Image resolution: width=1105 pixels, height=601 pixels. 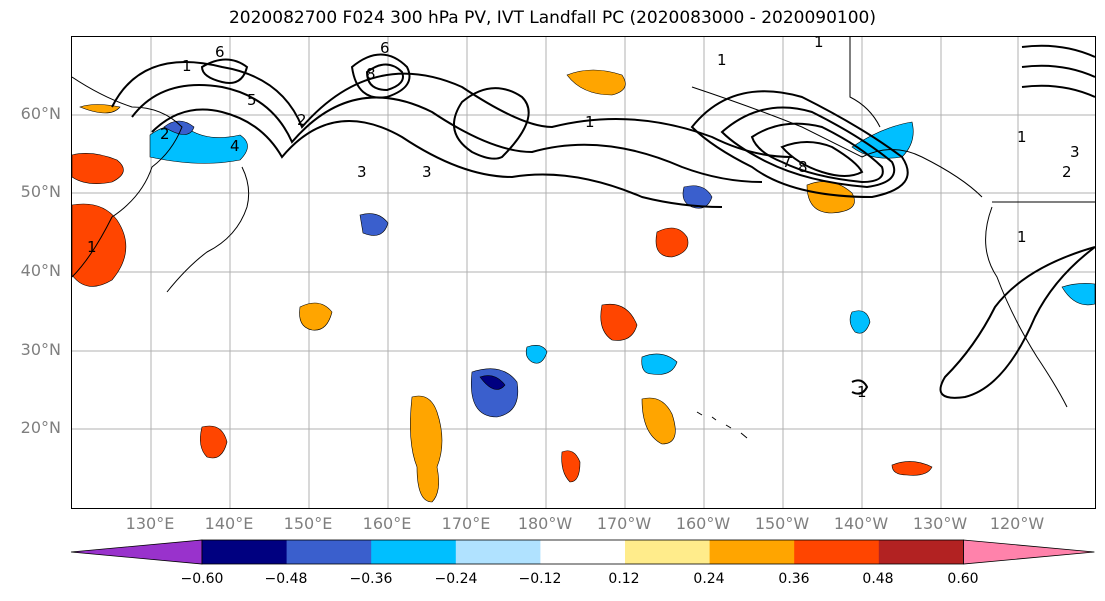 What do you see at coordinates (371, 579) in the screenshot?
I see `colorbar-tick: −0.36` at bounding box center [371, 579].